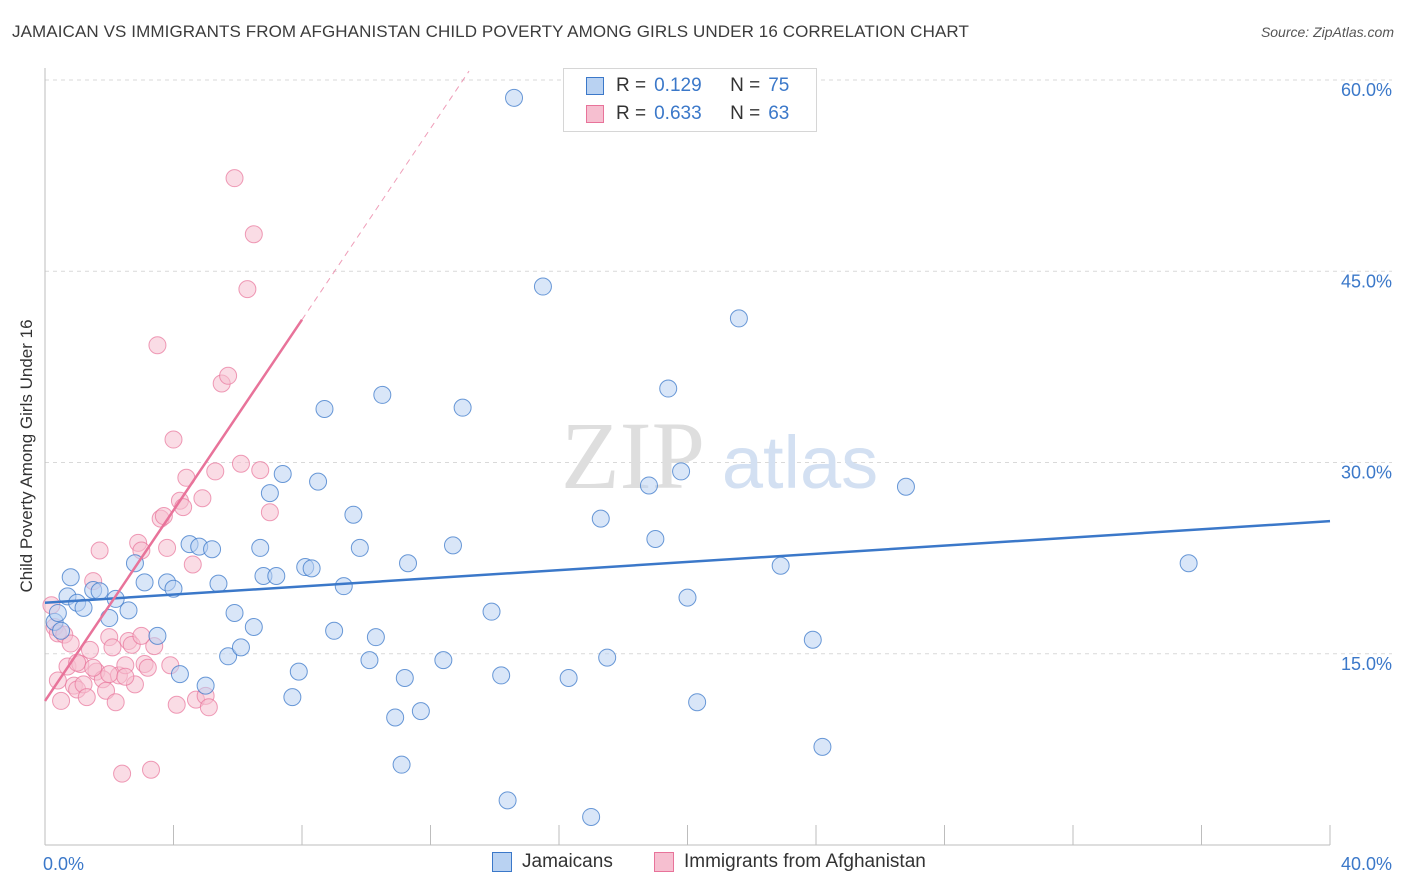 Image resolution: width=1406 pixels, height=892 pixels. I want to click on legend: R = 0.129 N = 75 R = 0.633 N = 63, so click(690, 100).